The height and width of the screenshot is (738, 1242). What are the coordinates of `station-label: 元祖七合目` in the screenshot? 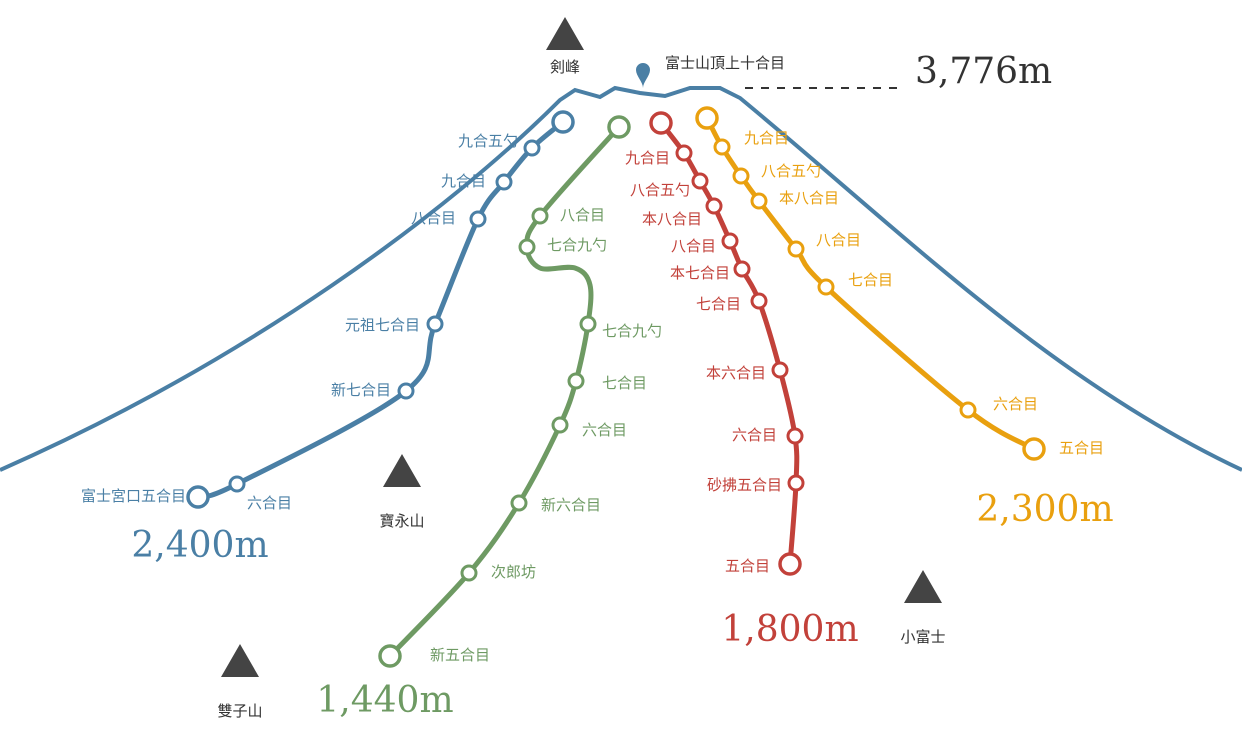 It's located at (382, 325).